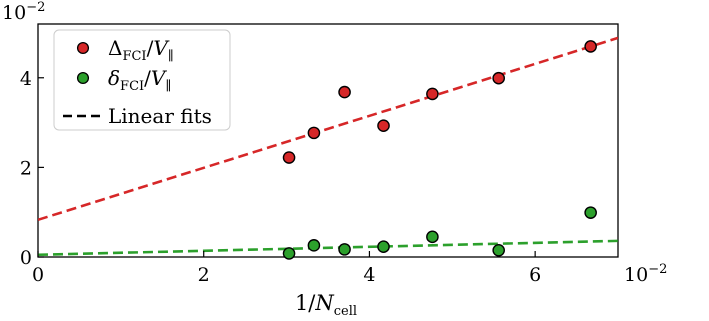 The image size is (709, 321). What do you see at coordinates (38, 275) in the screenshot?
I see `x-tick-label: 0` at bounding box center [38, 275].